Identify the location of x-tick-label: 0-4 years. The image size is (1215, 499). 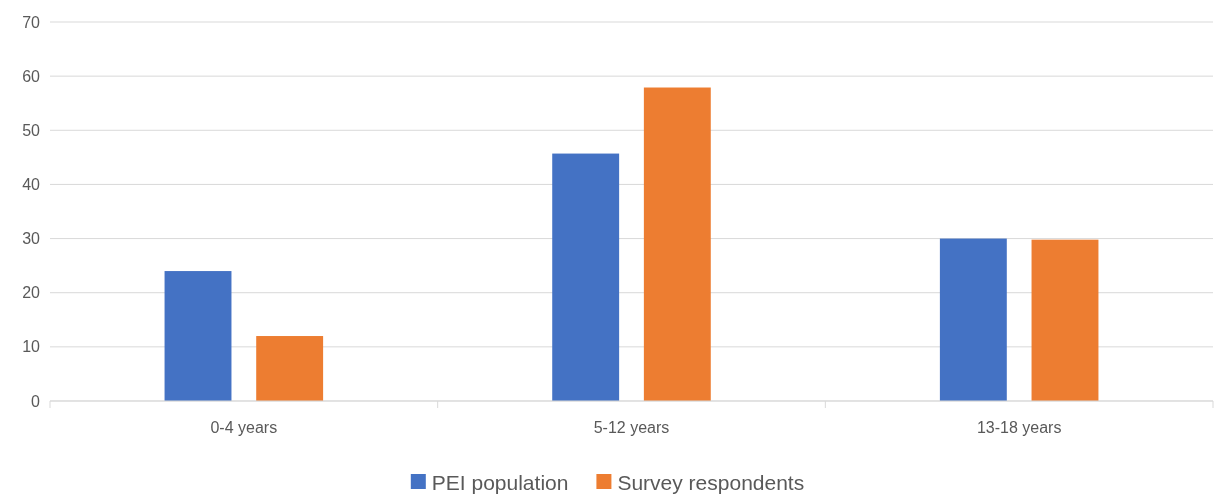
(244, 427).